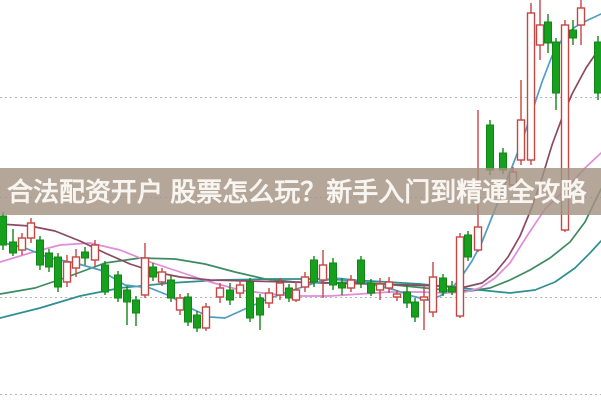  I want to click on headline-banner: 合法配资开户 股票怎么玩？新手入门到精通全攻略, so click(300, 191).